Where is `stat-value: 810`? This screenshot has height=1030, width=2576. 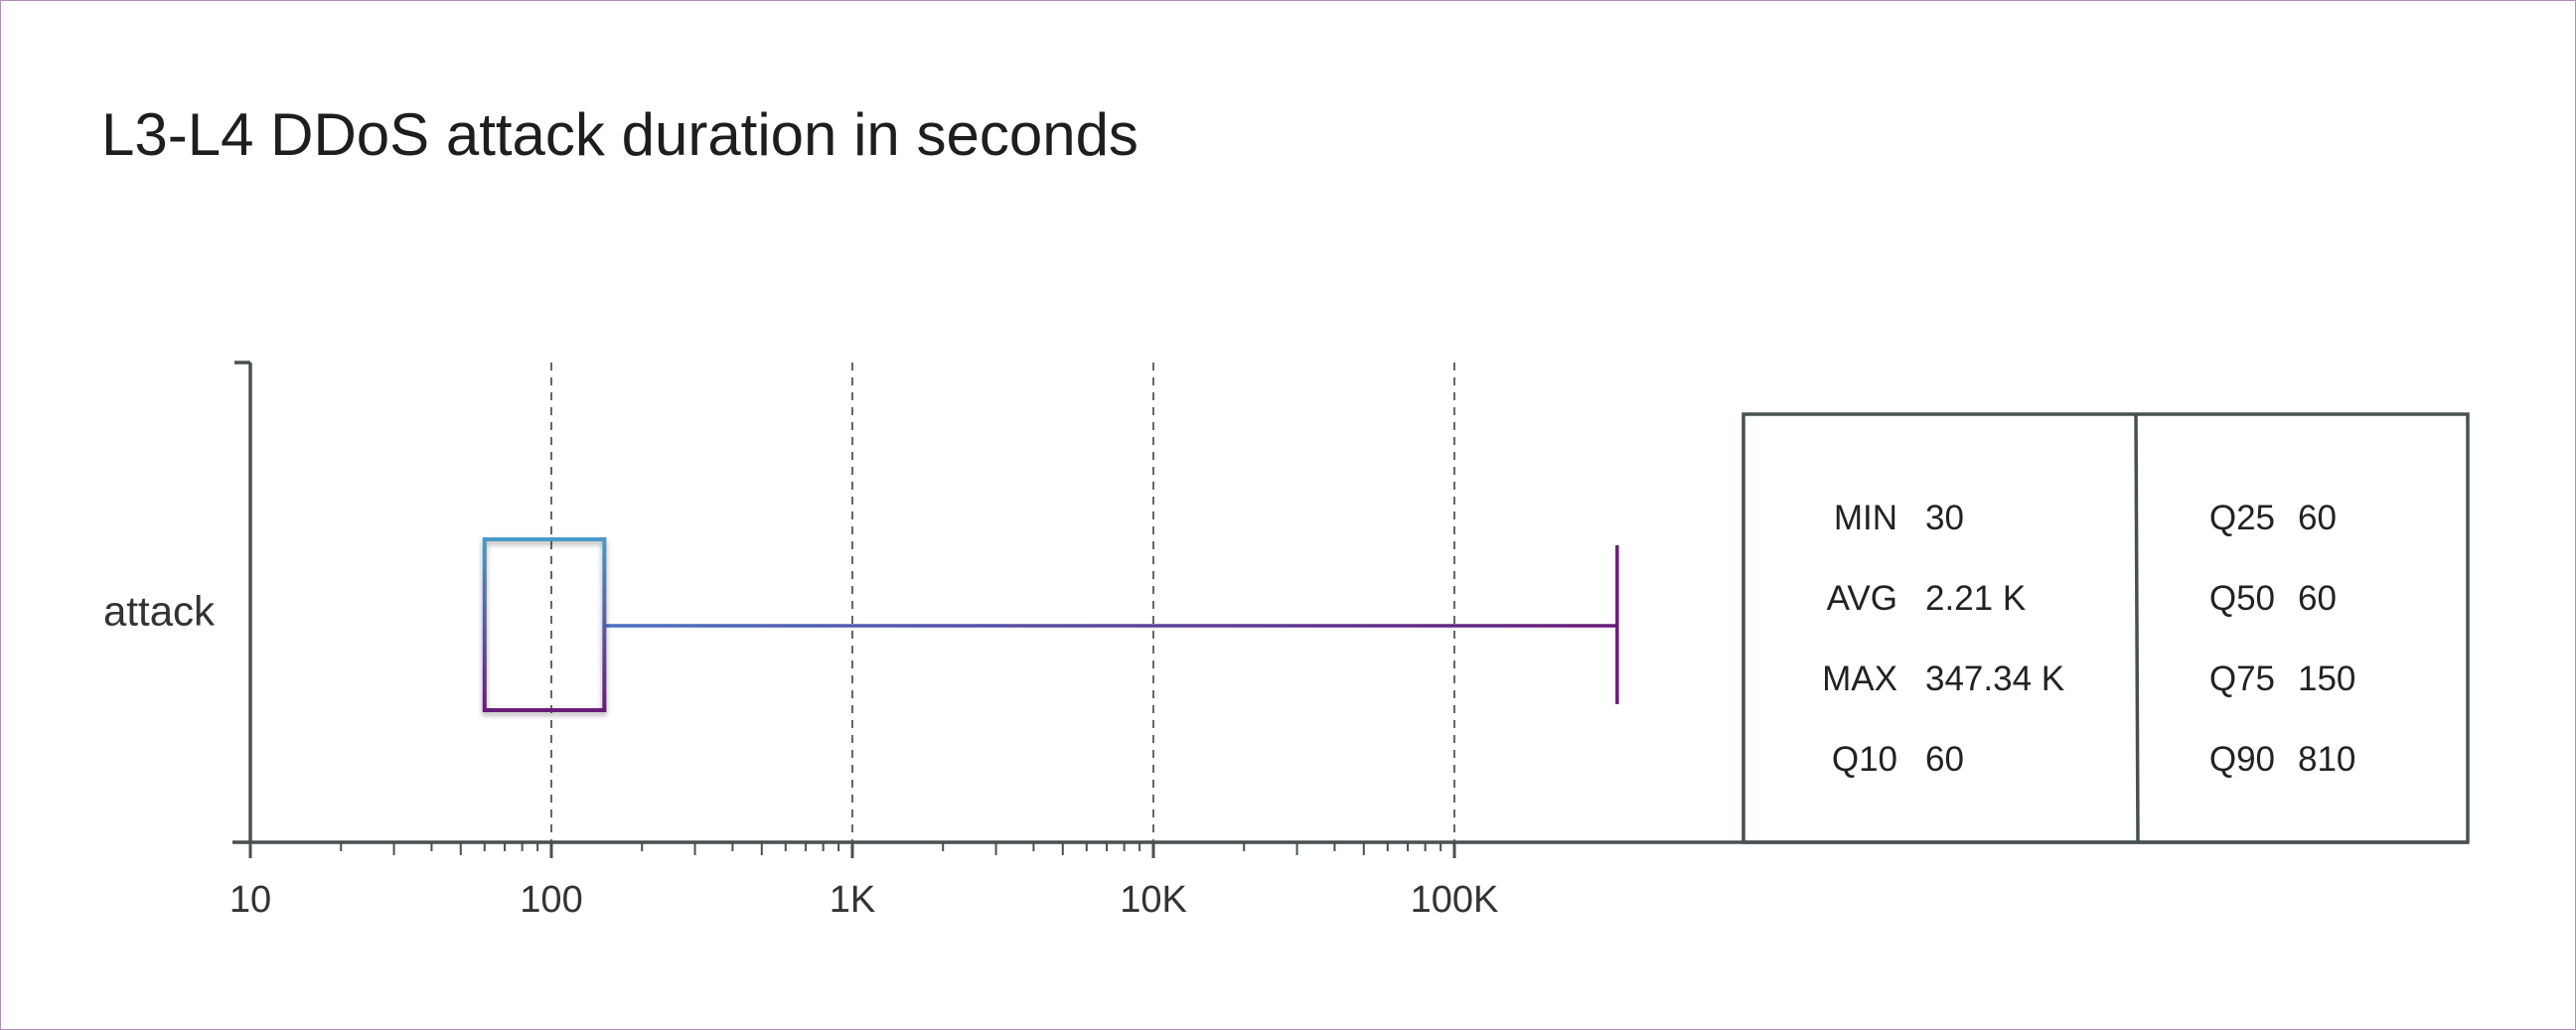 stat-value: 810 is located at coordinates (2327, 760).